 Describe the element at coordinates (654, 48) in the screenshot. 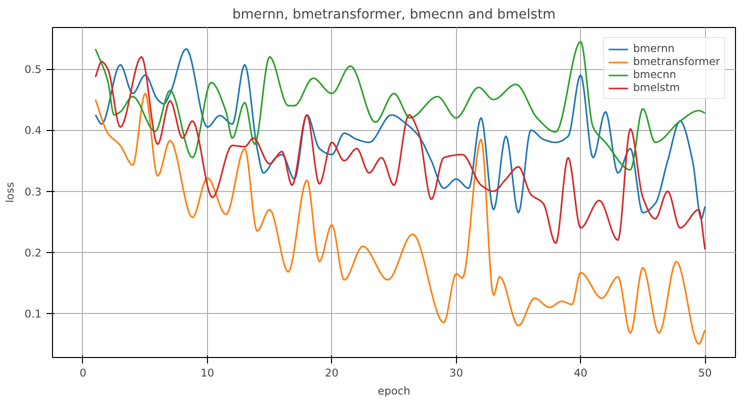

I see `legend-label: bmernn` at that location.